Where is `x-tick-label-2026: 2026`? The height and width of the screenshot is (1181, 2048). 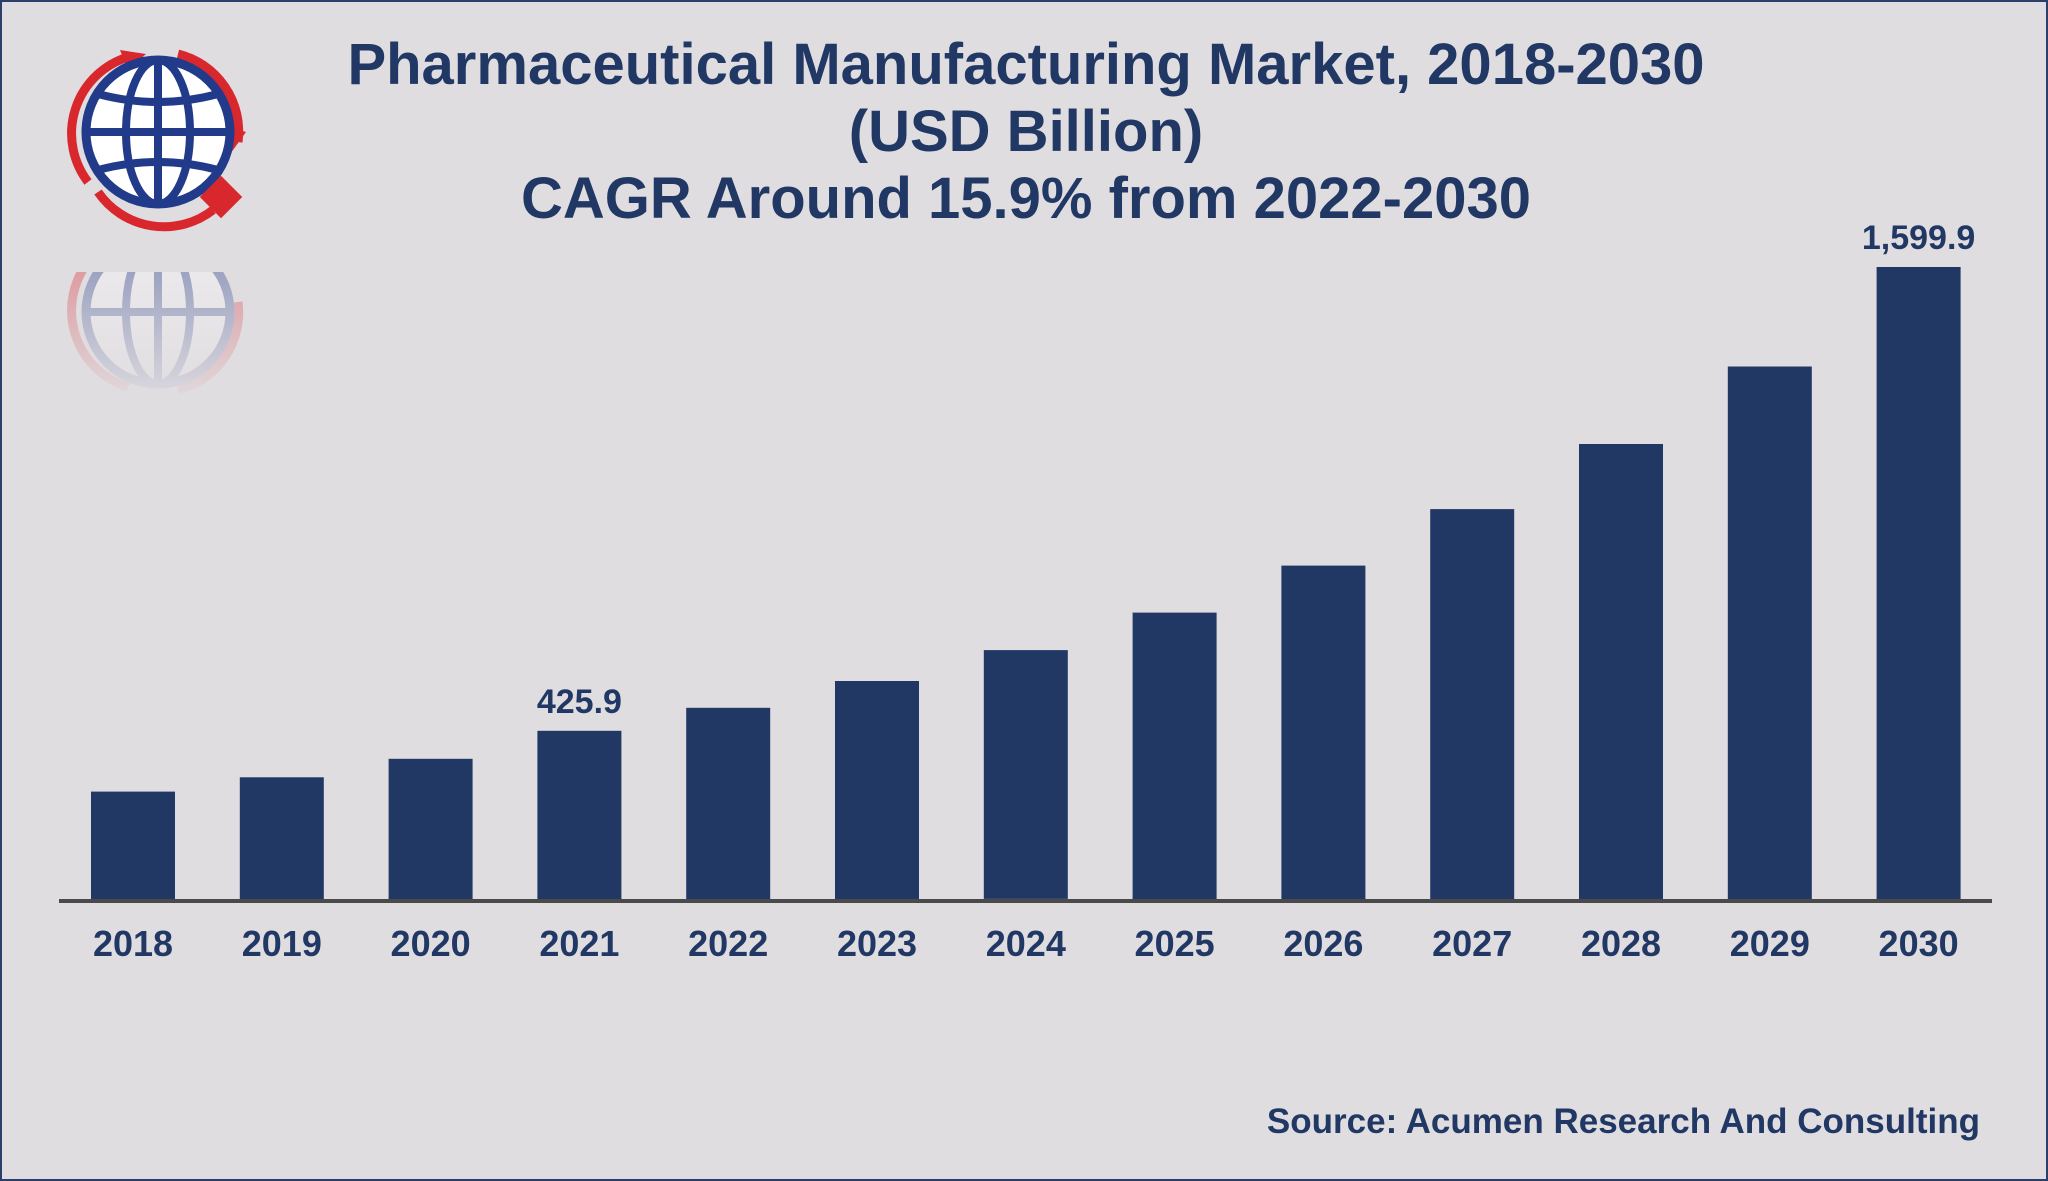
x-tick-label-2026: 2026 is located at coordinates (1323, 943).